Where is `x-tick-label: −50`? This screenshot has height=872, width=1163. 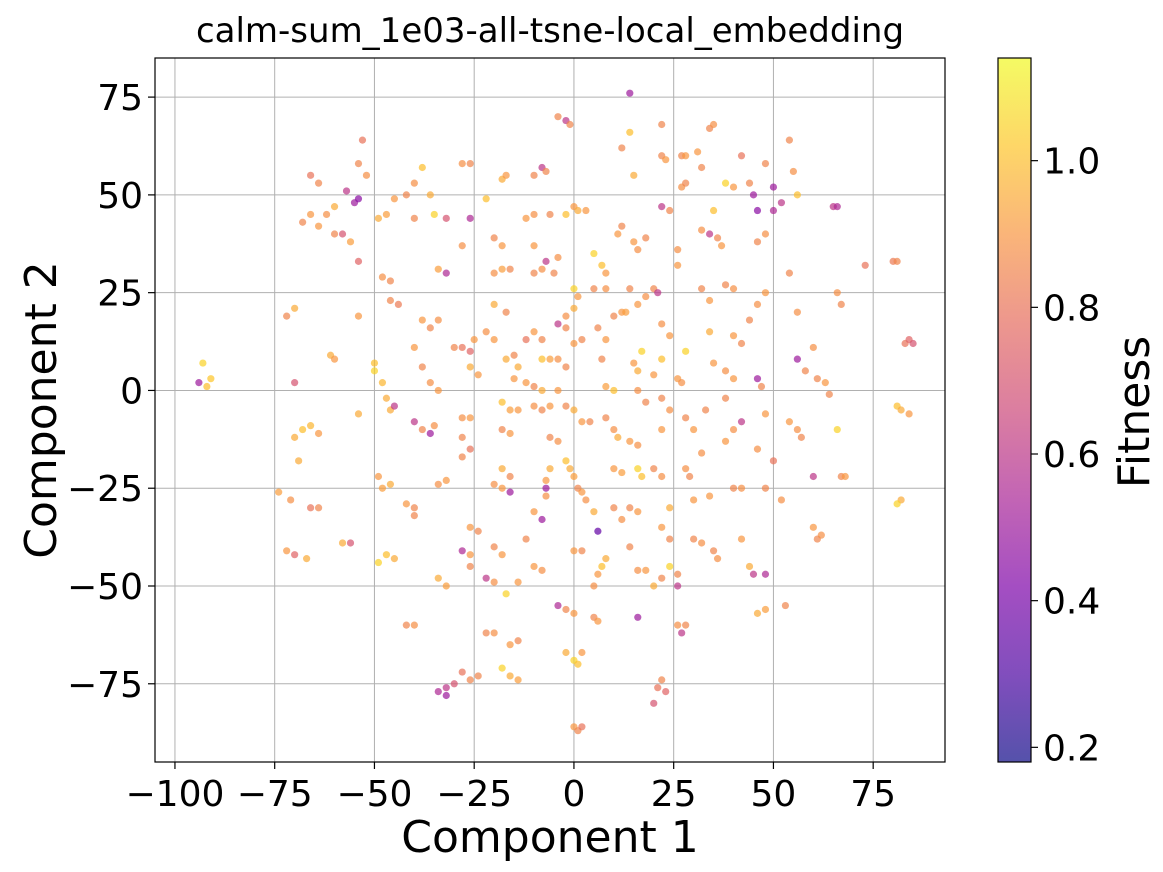 x-tick-label: −50 is located at coordinates (374, 794).